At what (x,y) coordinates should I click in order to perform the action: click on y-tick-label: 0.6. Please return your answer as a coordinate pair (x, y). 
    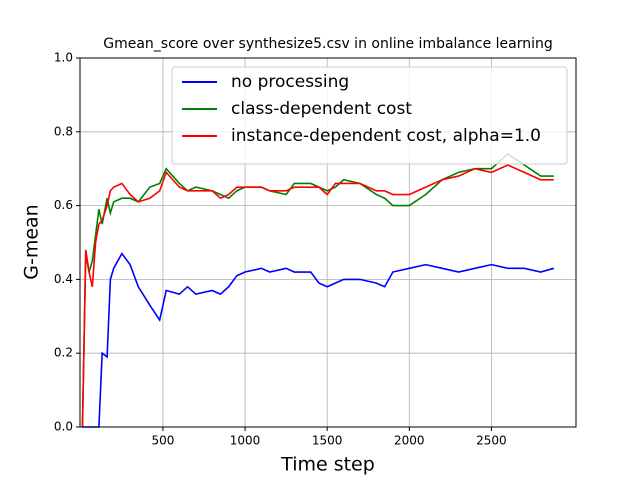
    Looking at the image, I should click on (63, 205).